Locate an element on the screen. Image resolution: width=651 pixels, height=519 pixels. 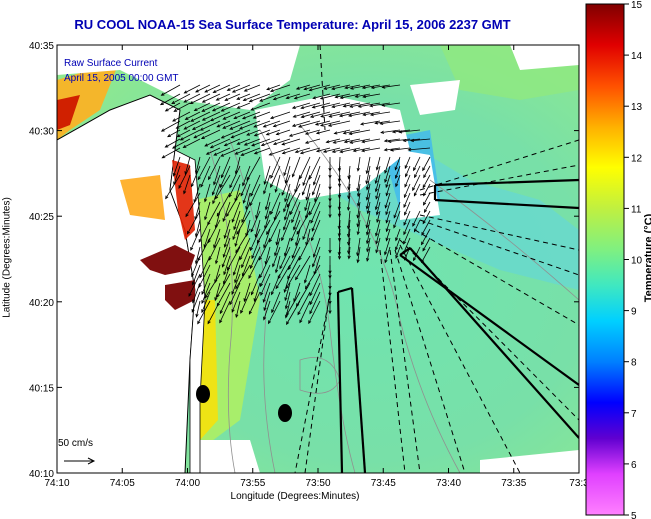
y-tick-label: 40:35 is located at coordinates (41, 46).